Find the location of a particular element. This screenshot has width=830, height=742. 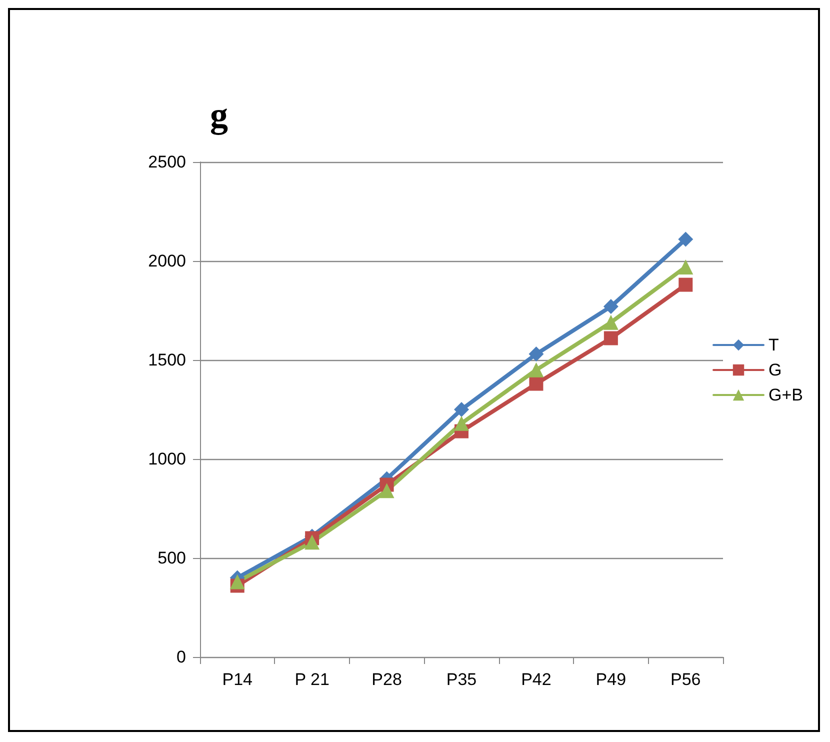

y-tick-label: 2000 is located at coordinates (167, 261).